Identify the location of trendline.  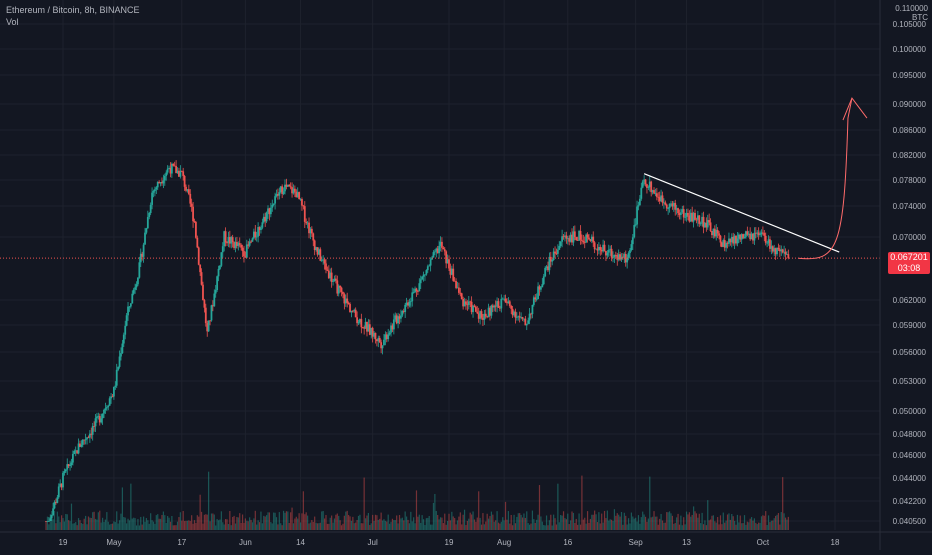
(741, 213).